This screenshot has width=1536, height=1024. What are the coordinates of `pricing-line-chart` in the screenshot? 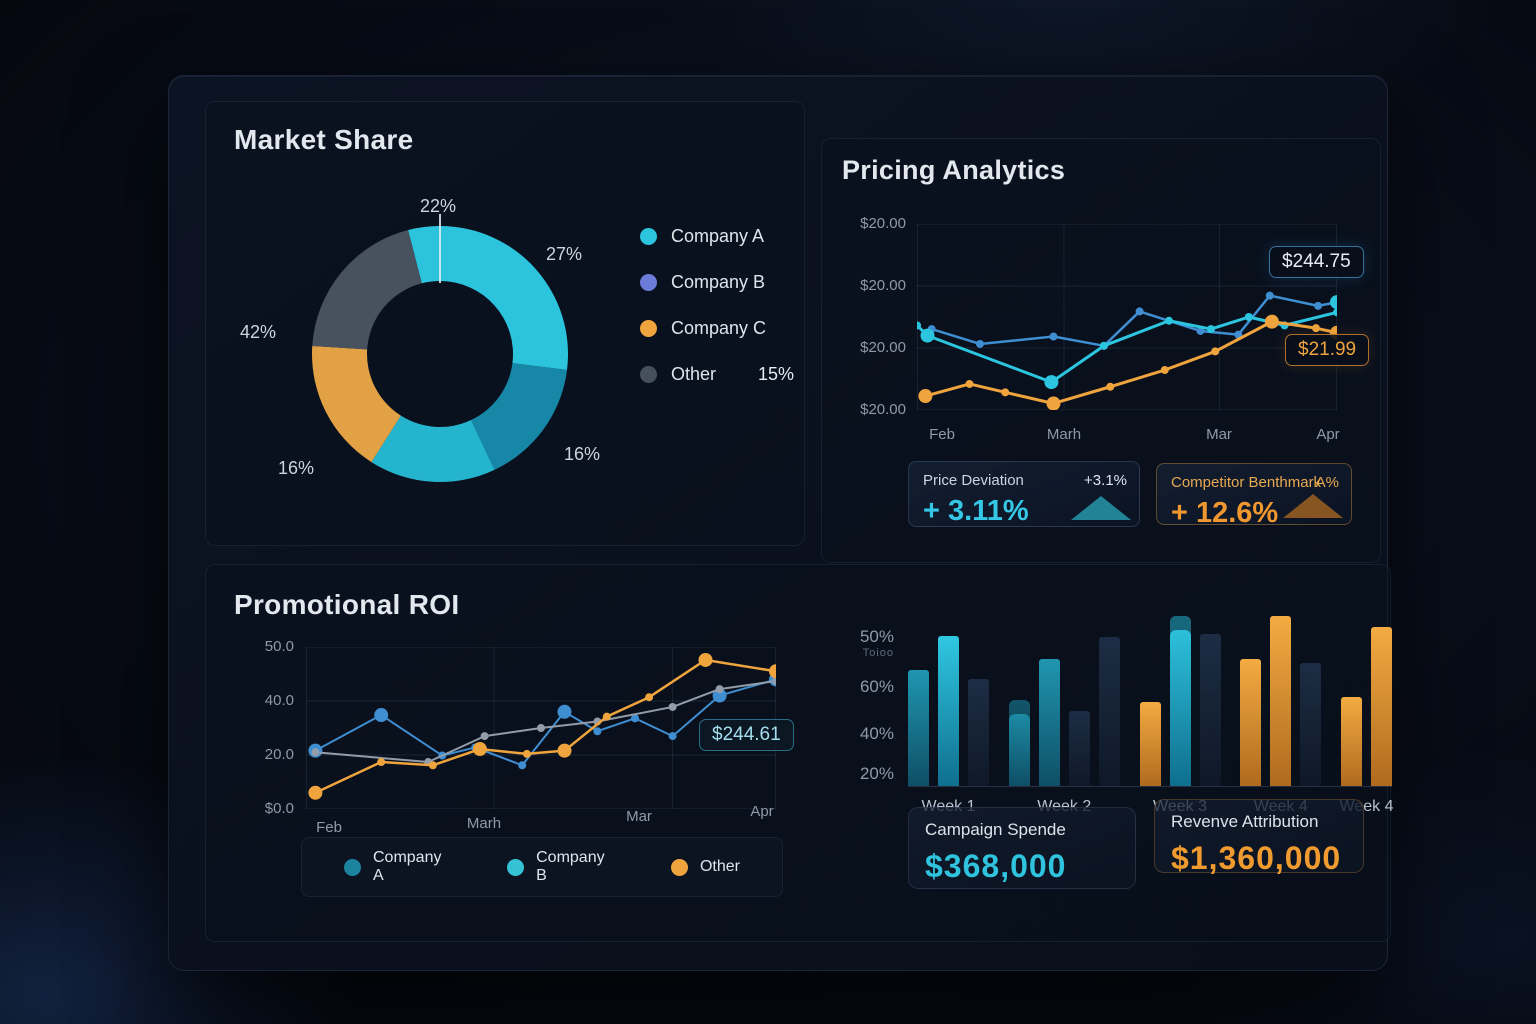 It's located at (1128, 317).